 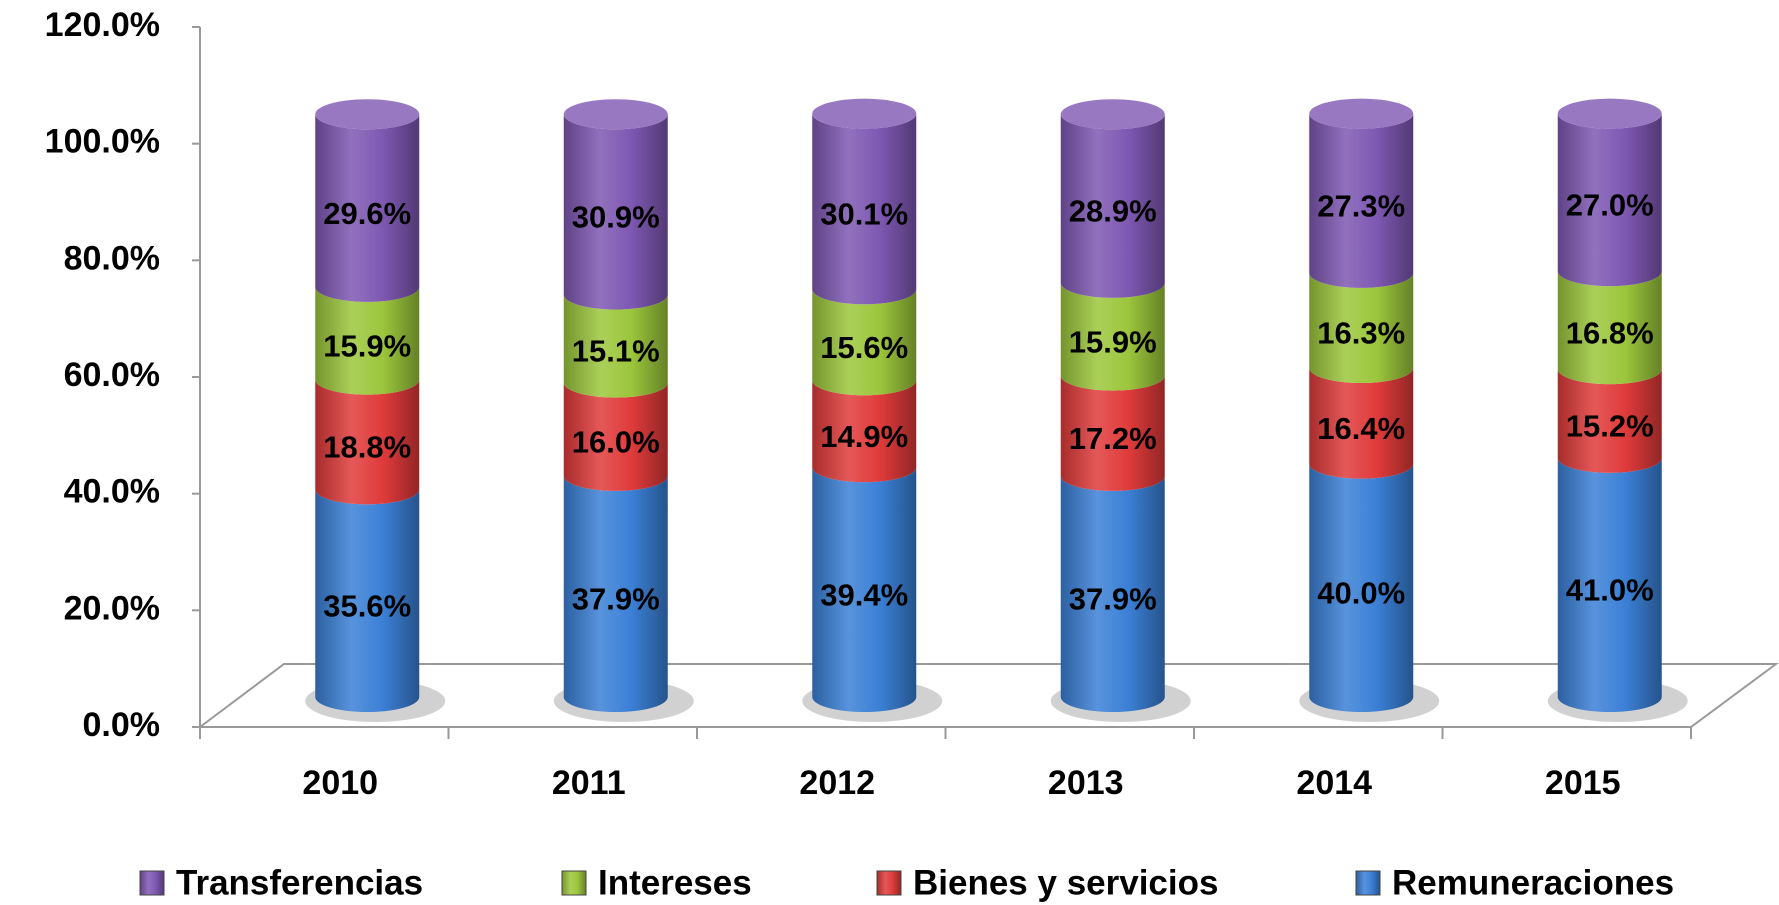 What do you see at coordinates (1361, 333) in the screenshot?
I see `data-label: 16.3%` at bounding box center [1361, 333].